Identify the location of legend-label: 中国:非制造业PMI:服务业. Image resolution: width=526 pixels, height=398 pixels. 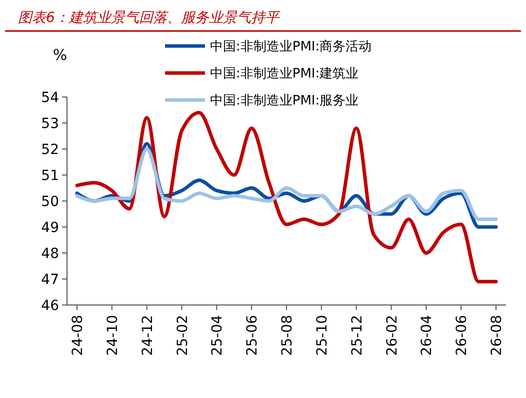
(284, 101).